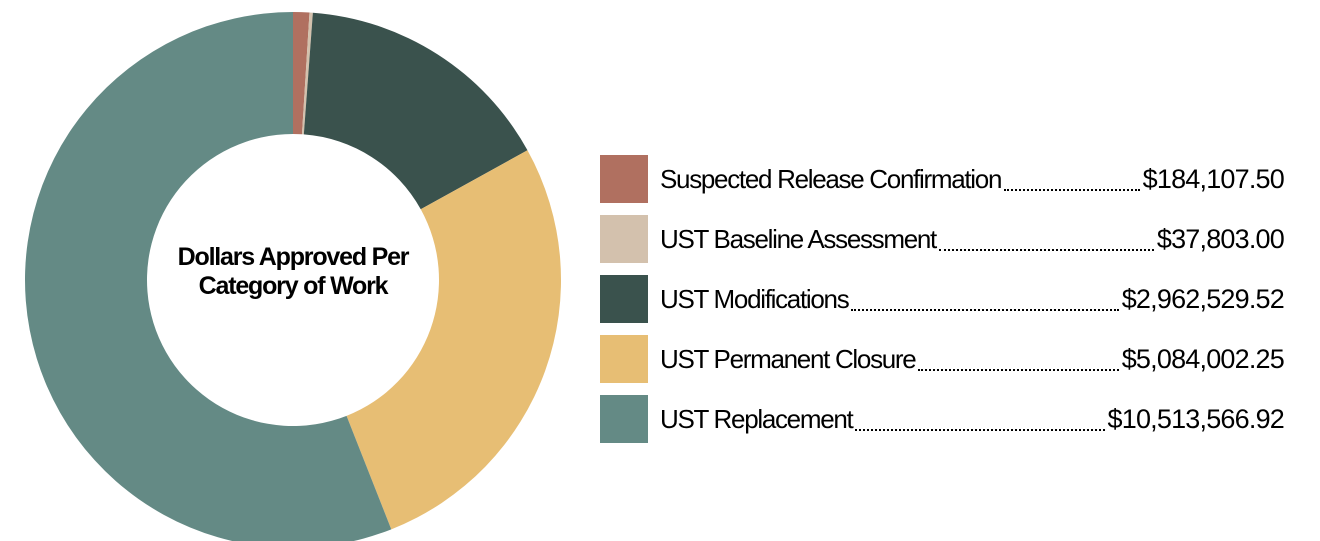 The width and height of the screenshot is (1320, 541). What do you see at coordinates (831, 178) in the screenshot?
I see `legend-label: Suspected Release Confirmation` at bounding box center [831, 178].